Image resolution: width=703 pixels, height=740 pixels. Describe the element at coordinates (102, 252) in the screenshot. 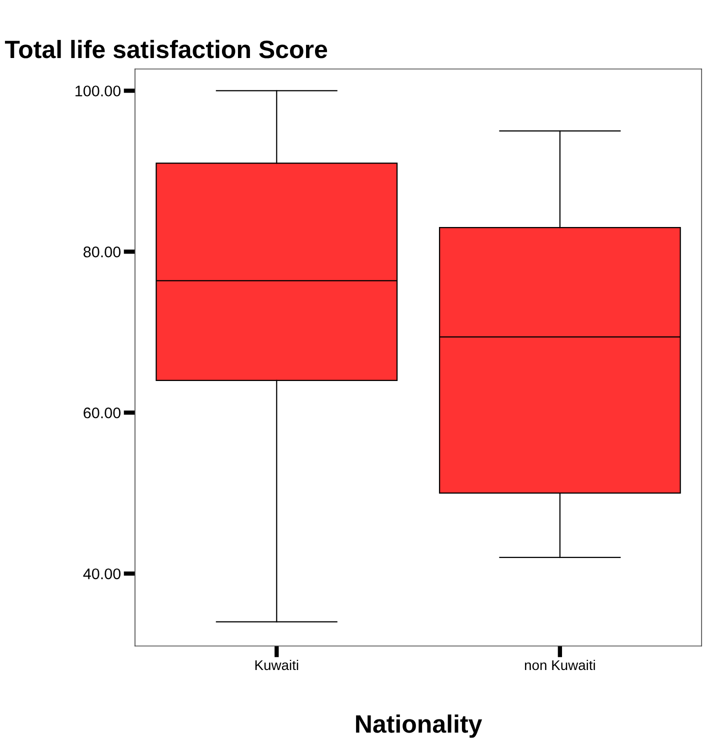

I see `y-tick-label: 80.00` at that location.